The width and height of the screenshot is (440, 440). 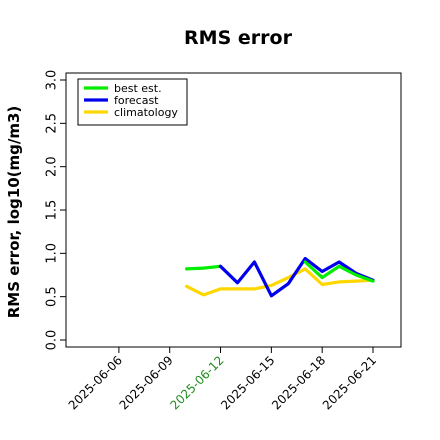 What do you see at coordinates (349, 382) in the screenshot?
I see `x-tick-label: 2025-06-21` at bounding box center [349, 382].